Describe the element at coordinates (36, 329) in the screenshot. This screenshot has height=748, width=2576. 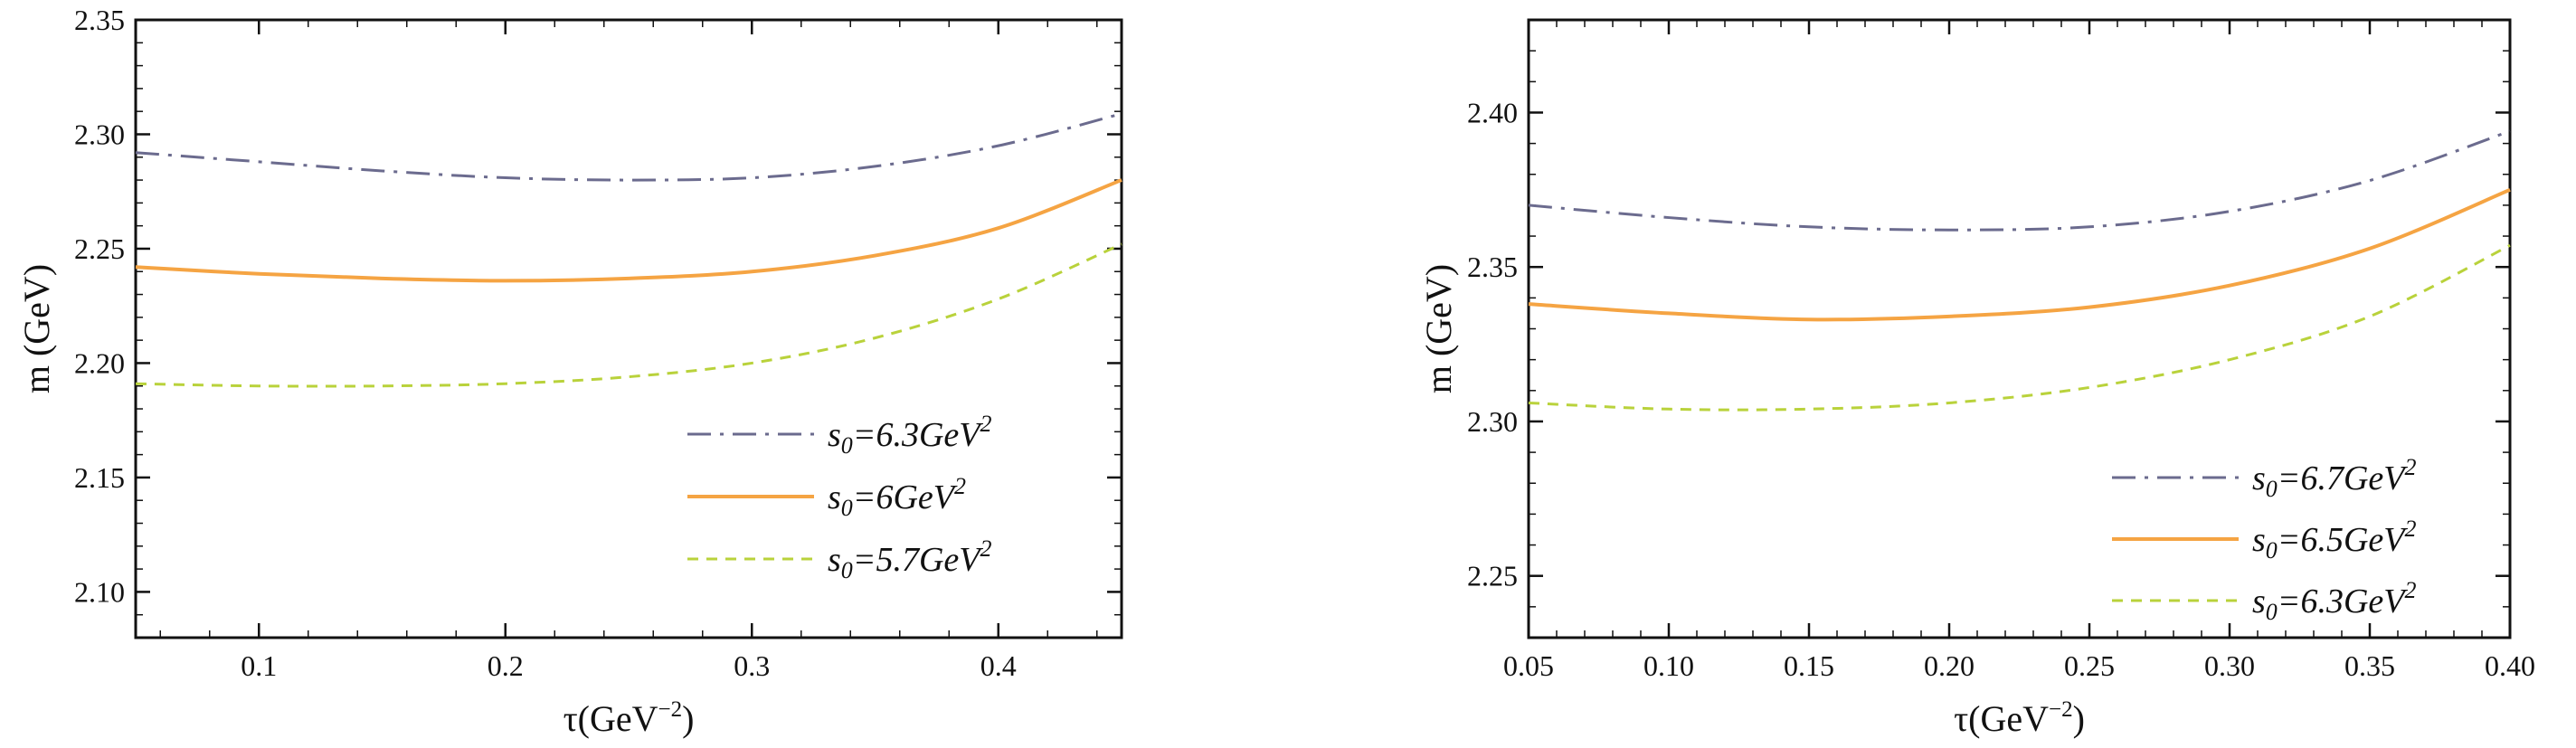
I see `left-y-axis-title: m (GeV)` at that location.